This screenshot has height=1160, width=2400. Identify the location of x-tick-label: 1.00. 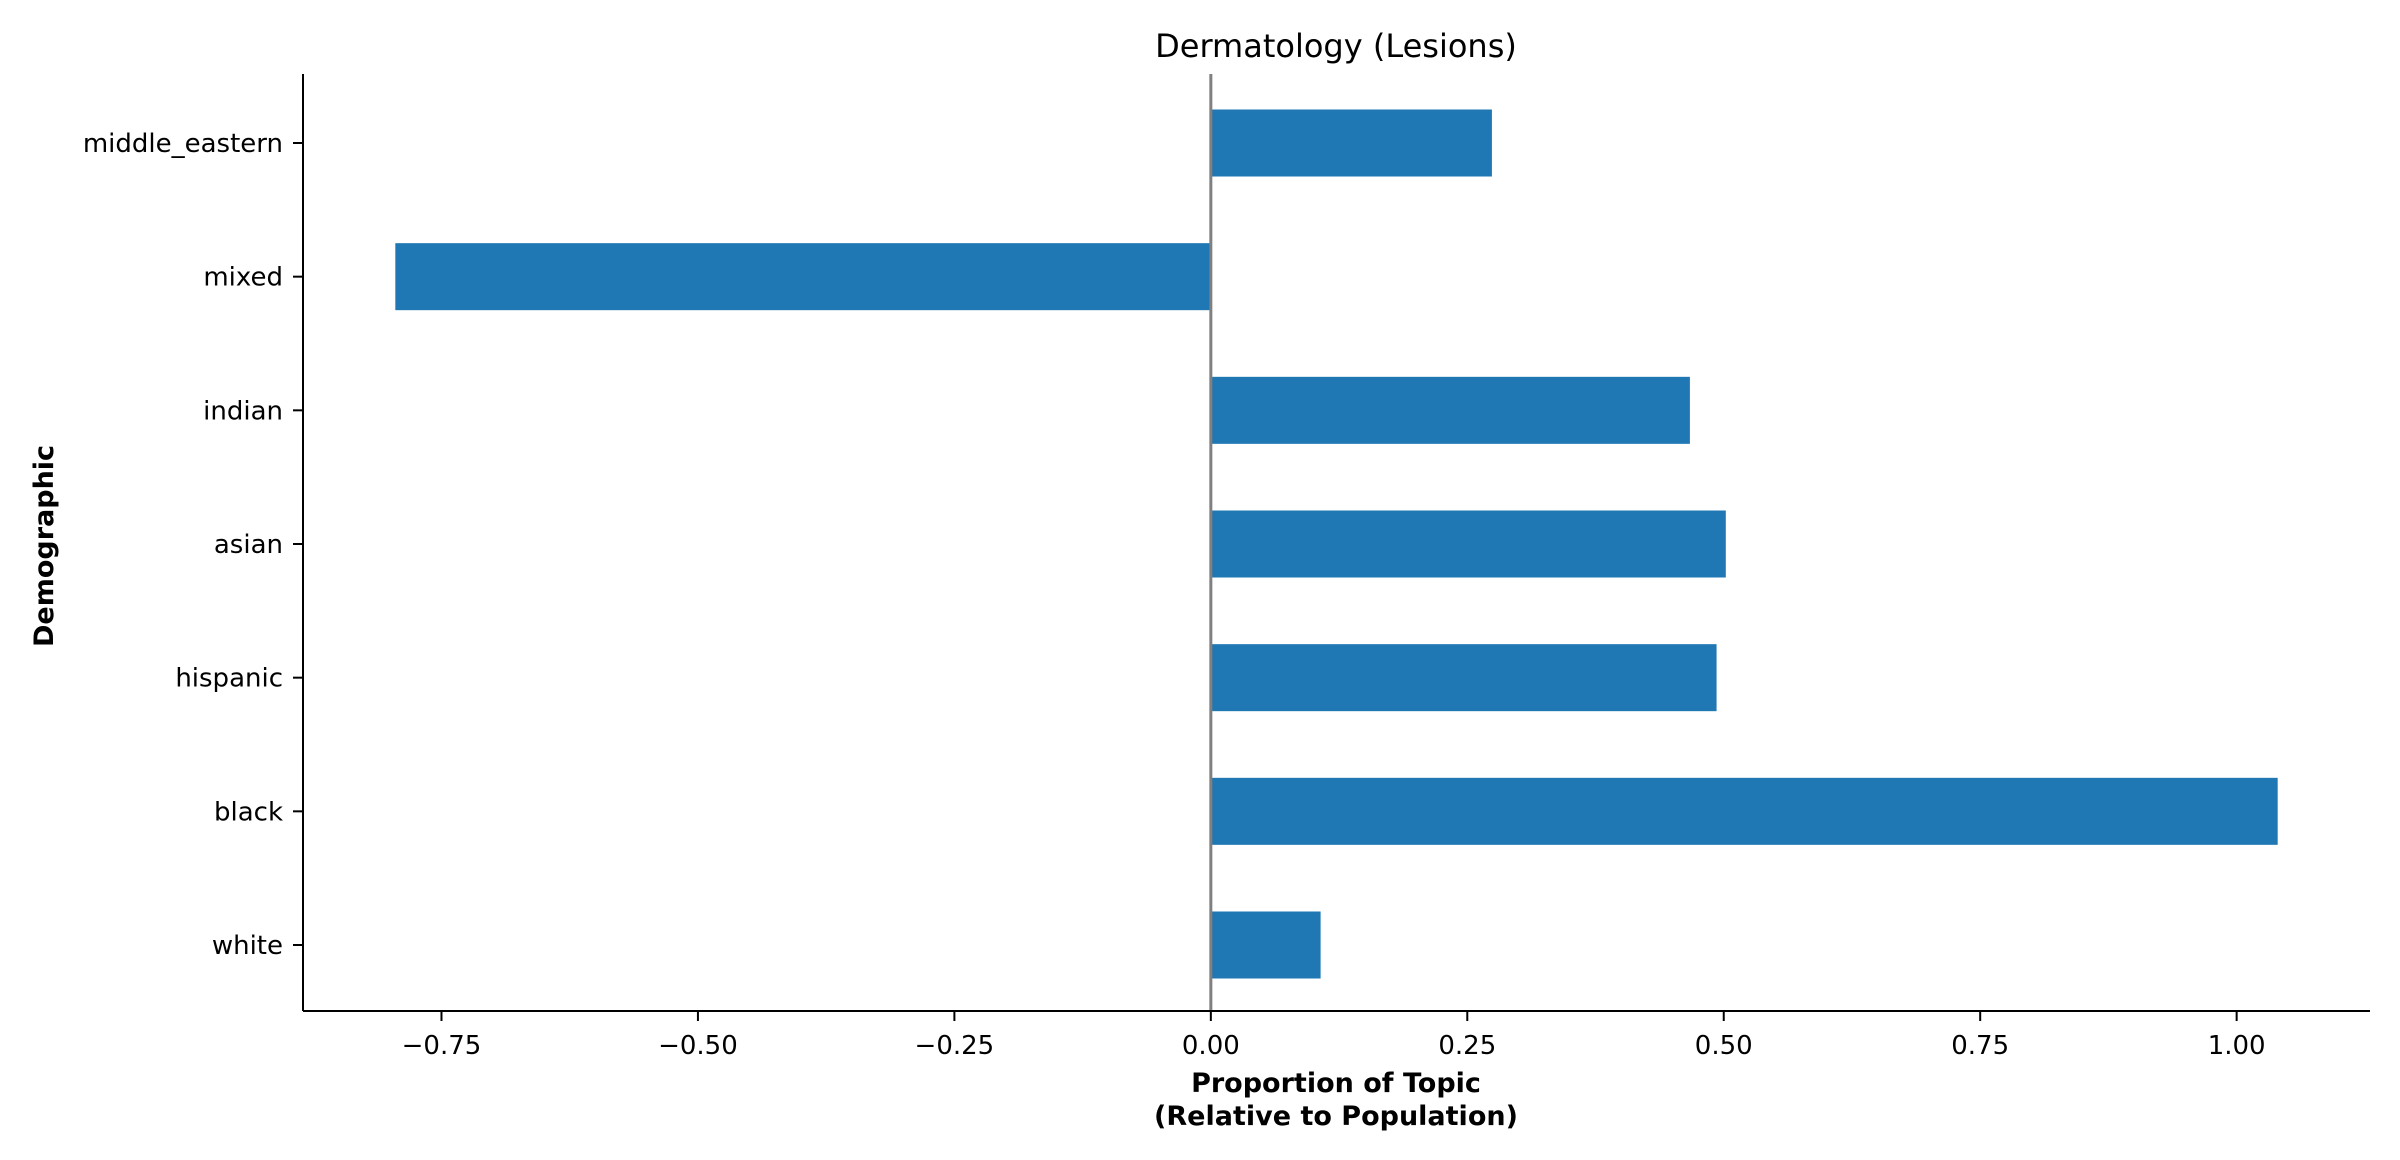
(2237, 1046).